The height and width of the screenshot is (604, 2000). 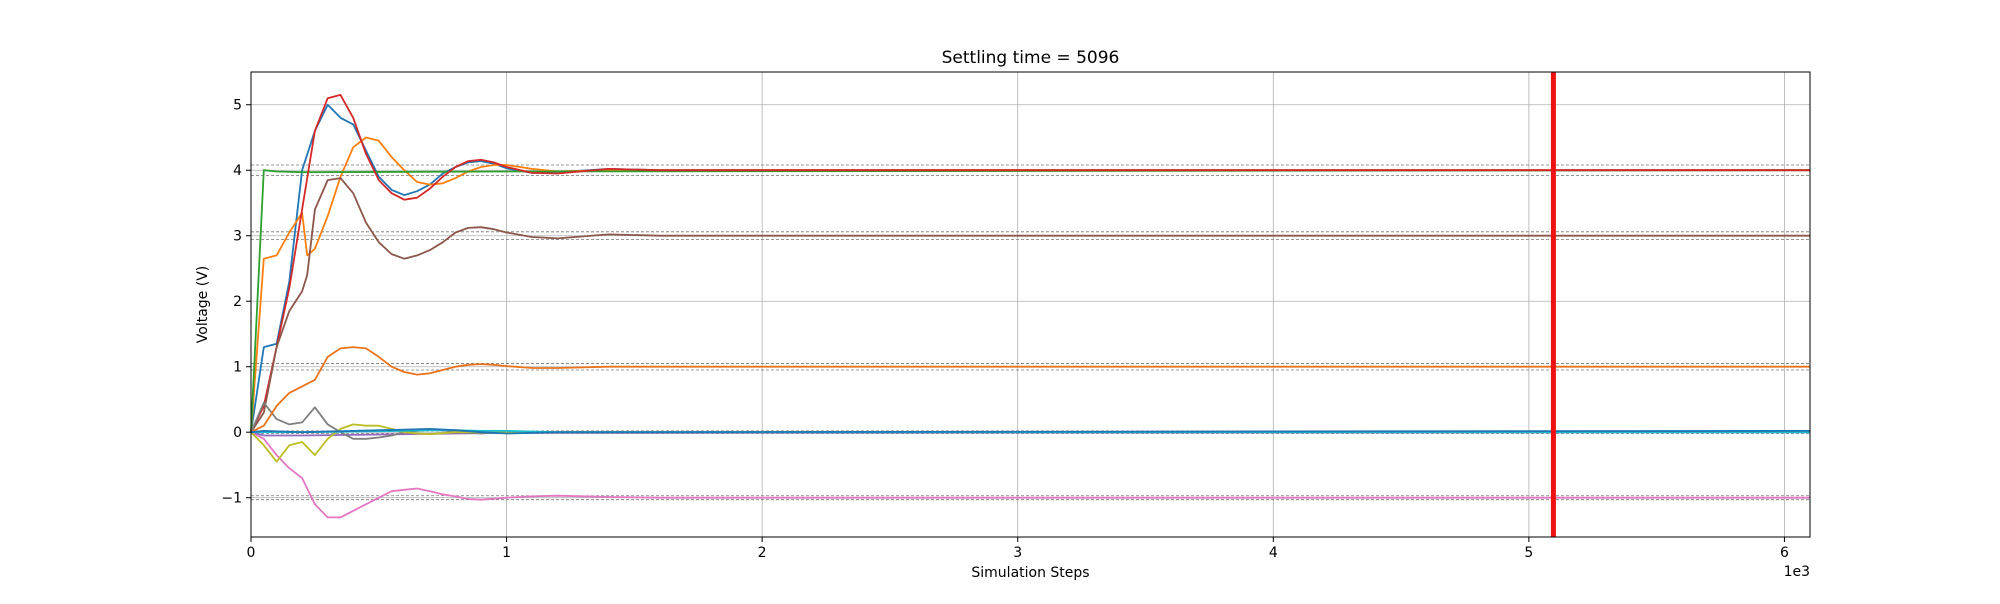 What do you see at coordinates (1528, 553) in the screenshot?
I see `x-tick-label: 5` at bounding box center [1528, 553].